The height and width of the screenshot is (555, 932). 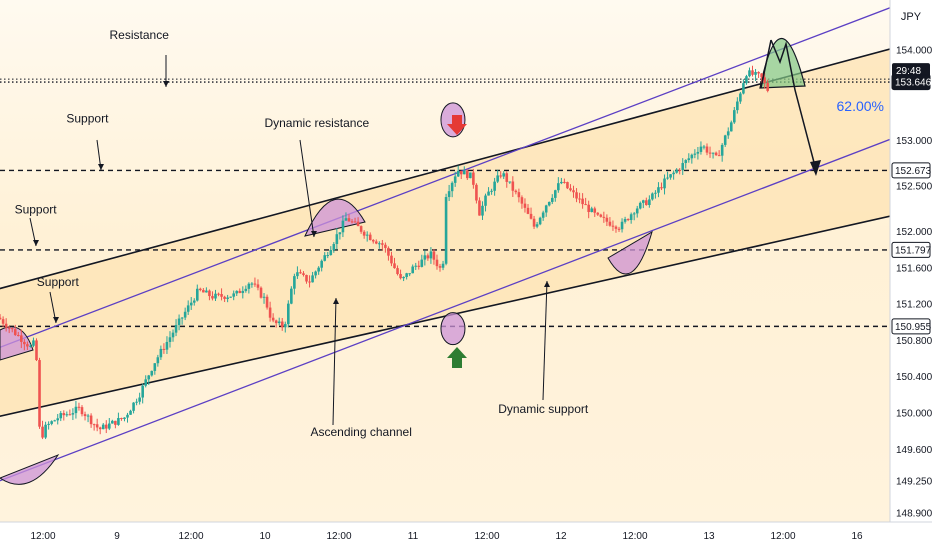 I want to click on x-tick-label: 10, so click(x=265, y=536).